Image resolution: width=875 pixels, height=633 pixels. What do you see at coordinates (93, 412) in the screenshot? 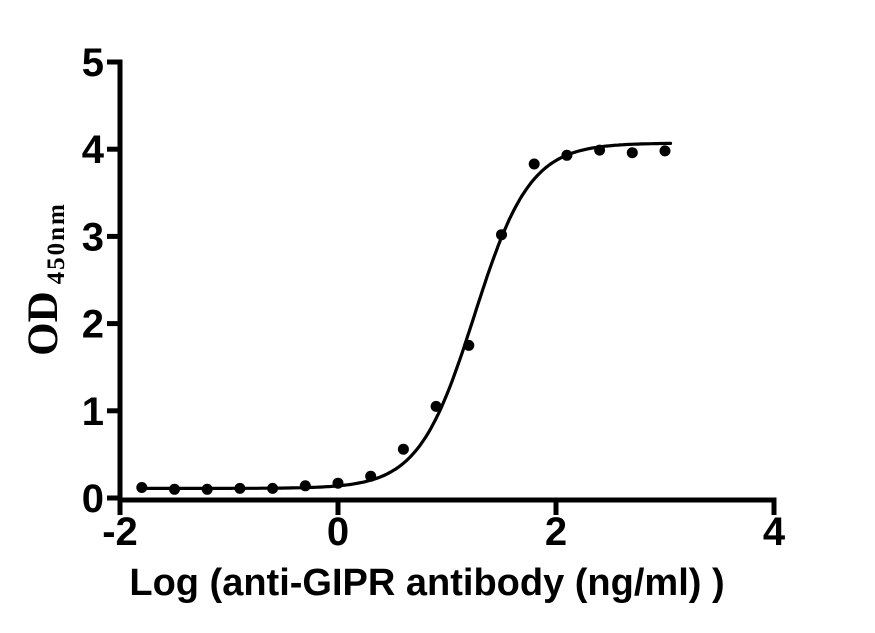
I see `y-tick-label: 1` at bounding box center [93, 412].